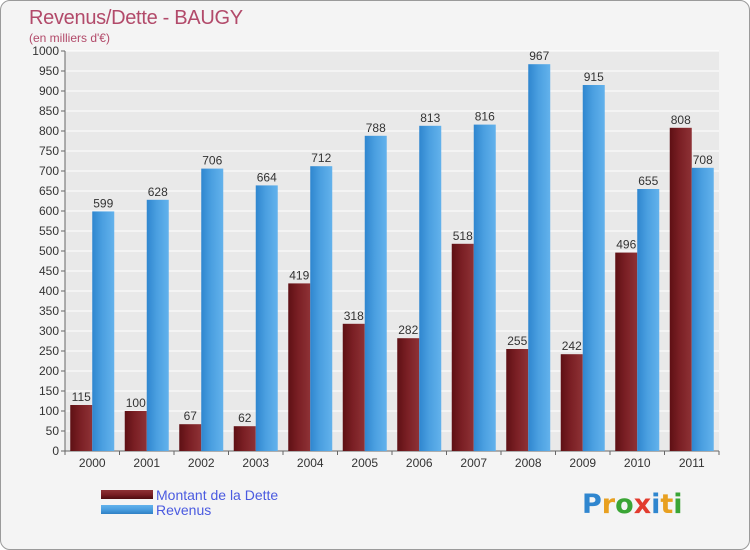 The width and height of the screenshot is (750, 550). What do you see at coordinates (49, 331) in the screenshot?
I see `y-tick-label: 300` at bounding box center [49, 331].